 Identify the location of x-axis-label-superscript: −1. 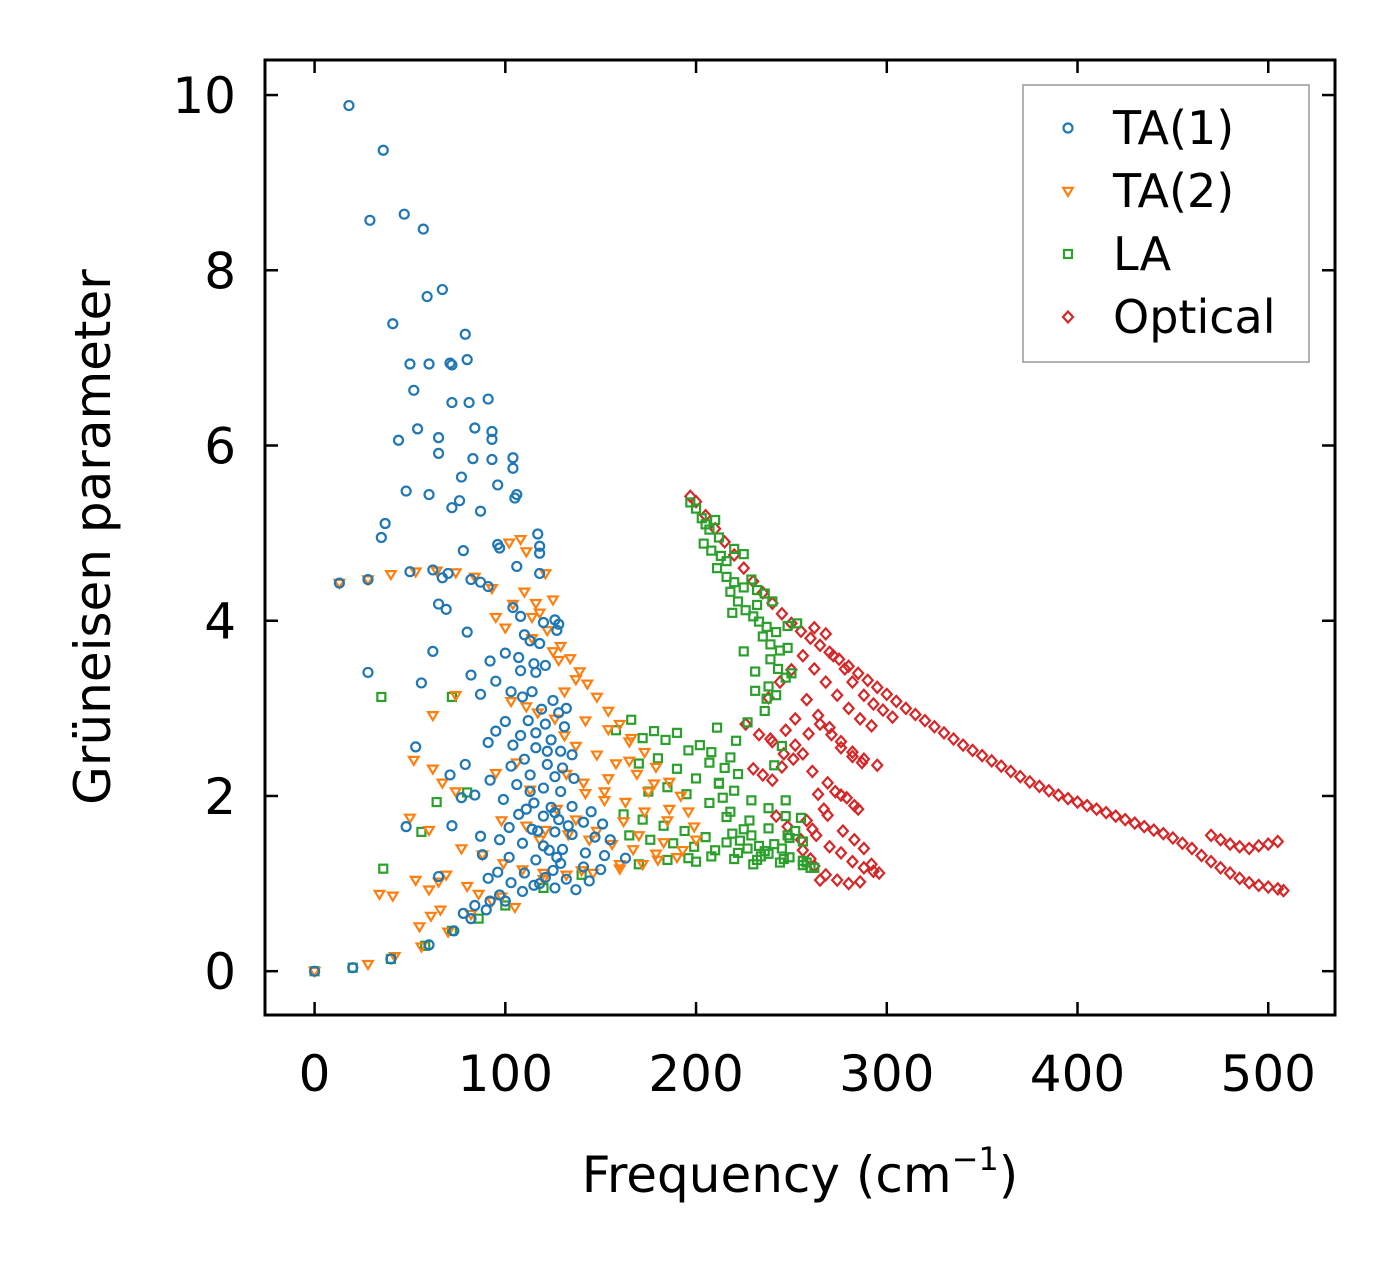
(975, 1159).